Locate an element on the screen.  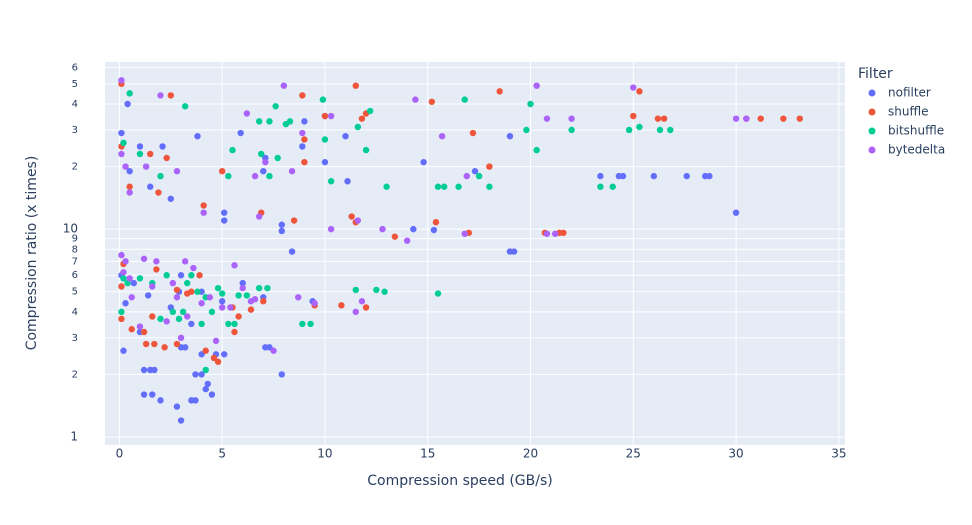
y-tick-label: 6 is located at coordinates (75, 67).